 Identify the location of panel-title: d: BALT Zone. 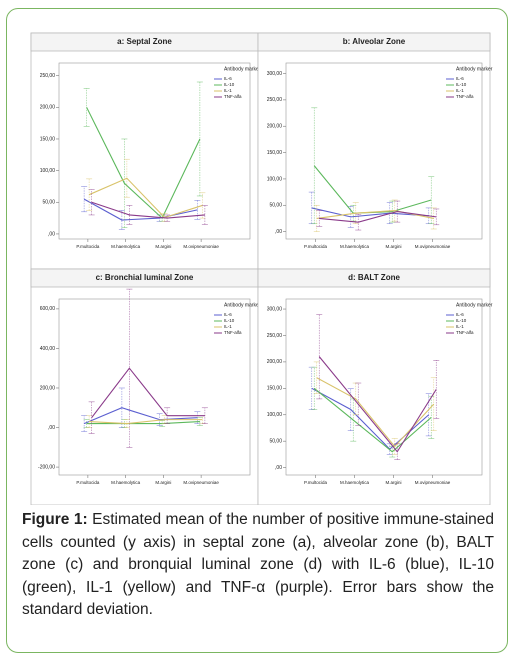
(374, 277).